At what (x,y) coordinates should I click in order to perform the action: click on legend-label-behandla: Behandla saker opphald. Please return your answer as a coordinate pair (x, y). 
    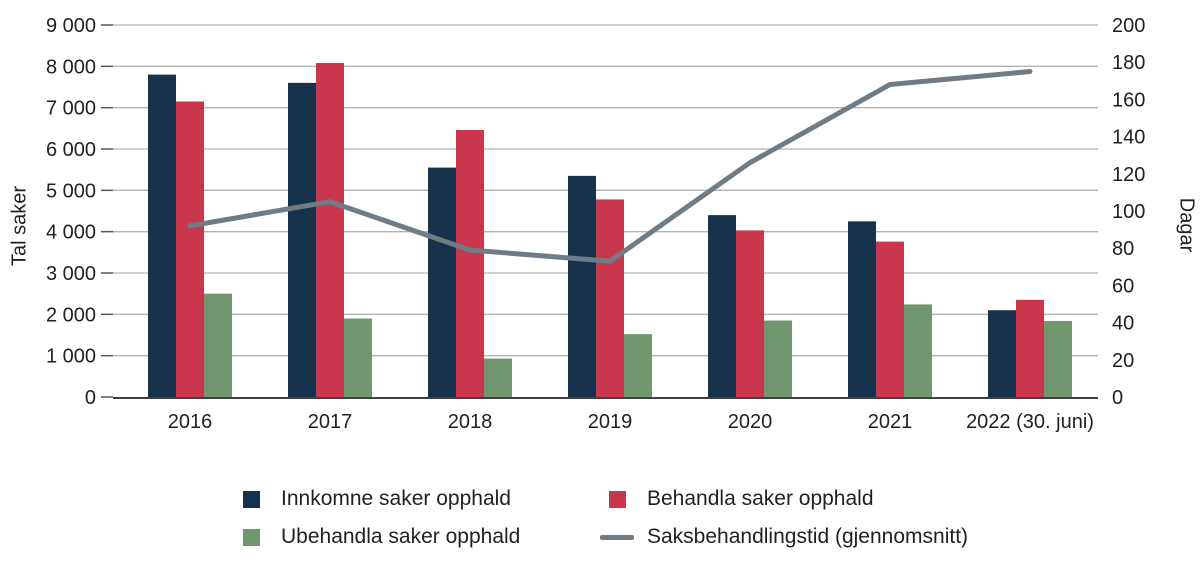
    Looking at the image, I should click on (760, 498).